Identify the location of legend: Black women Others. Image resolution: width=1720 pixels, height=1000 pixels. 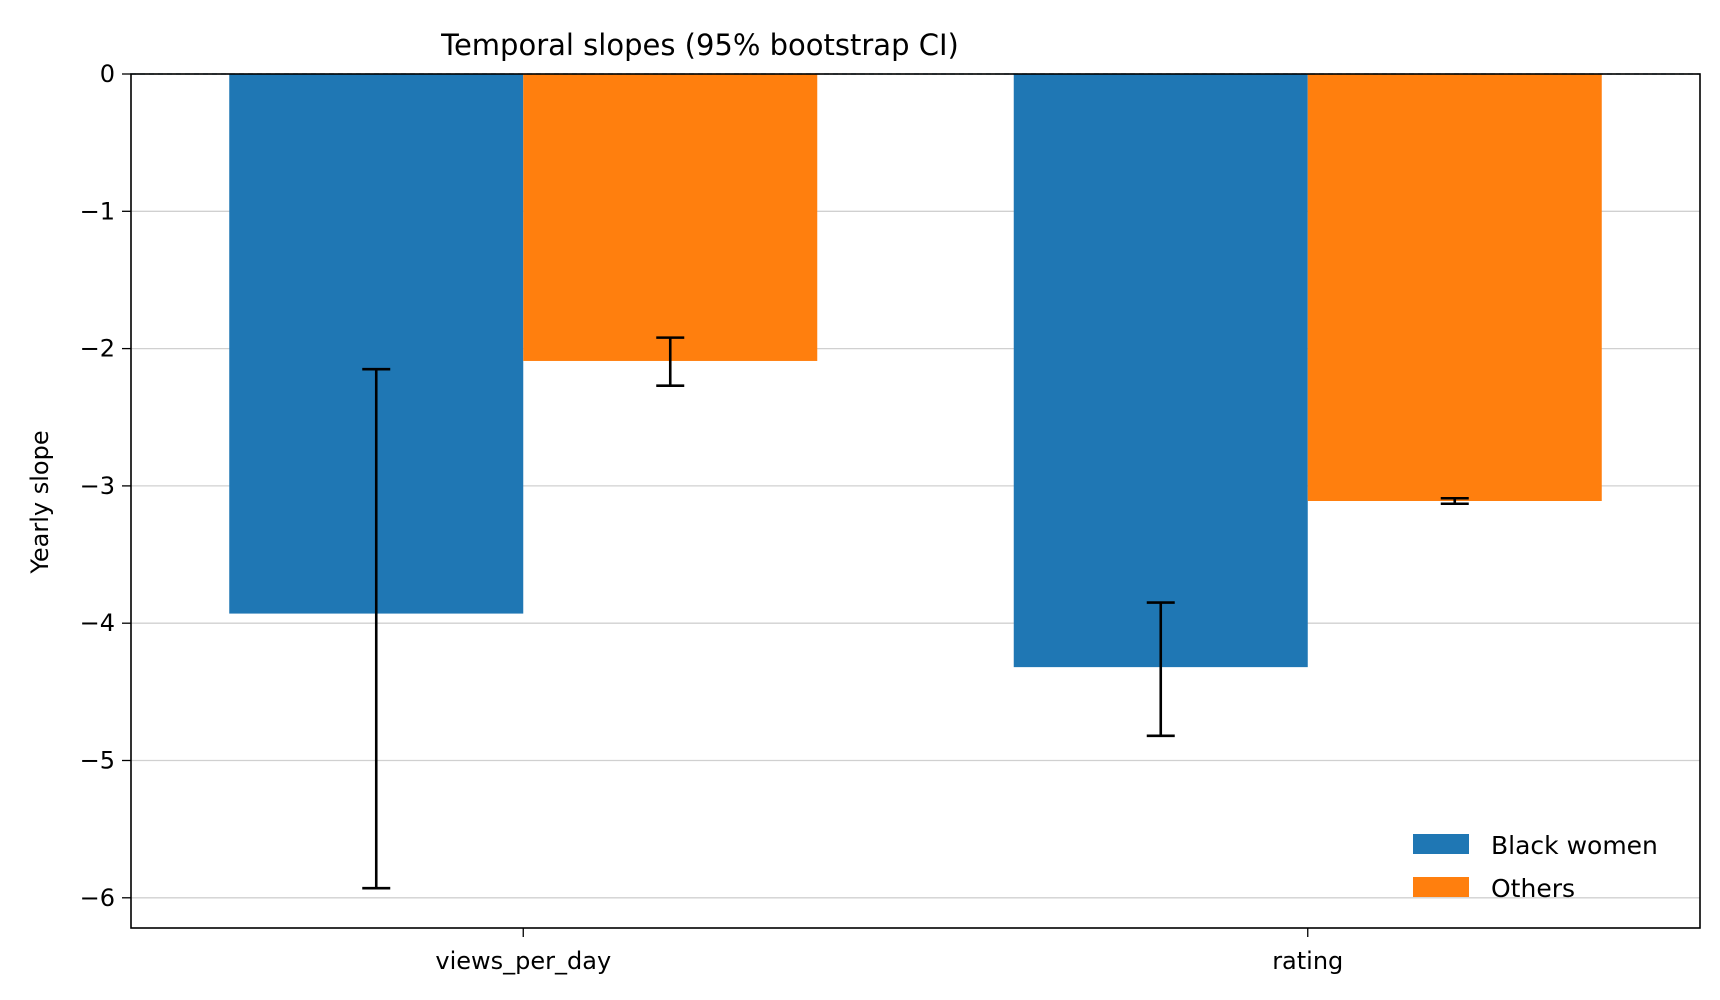
(1535, 867).